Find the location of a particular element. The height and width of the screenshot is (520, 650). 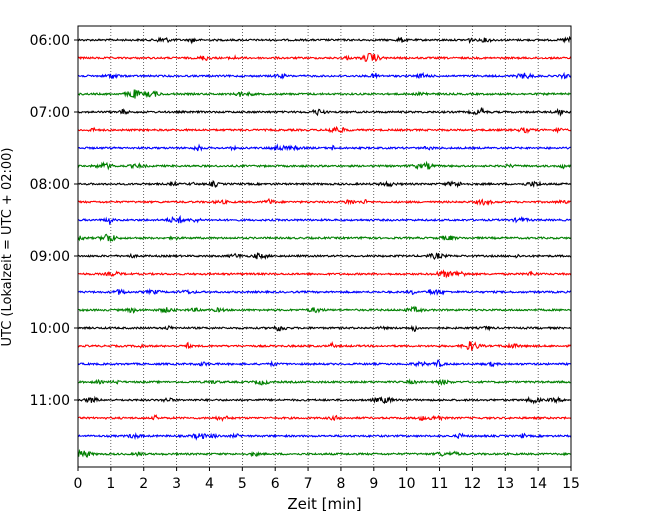

x-tick-label: 6 is located at coordinates (275, 484).